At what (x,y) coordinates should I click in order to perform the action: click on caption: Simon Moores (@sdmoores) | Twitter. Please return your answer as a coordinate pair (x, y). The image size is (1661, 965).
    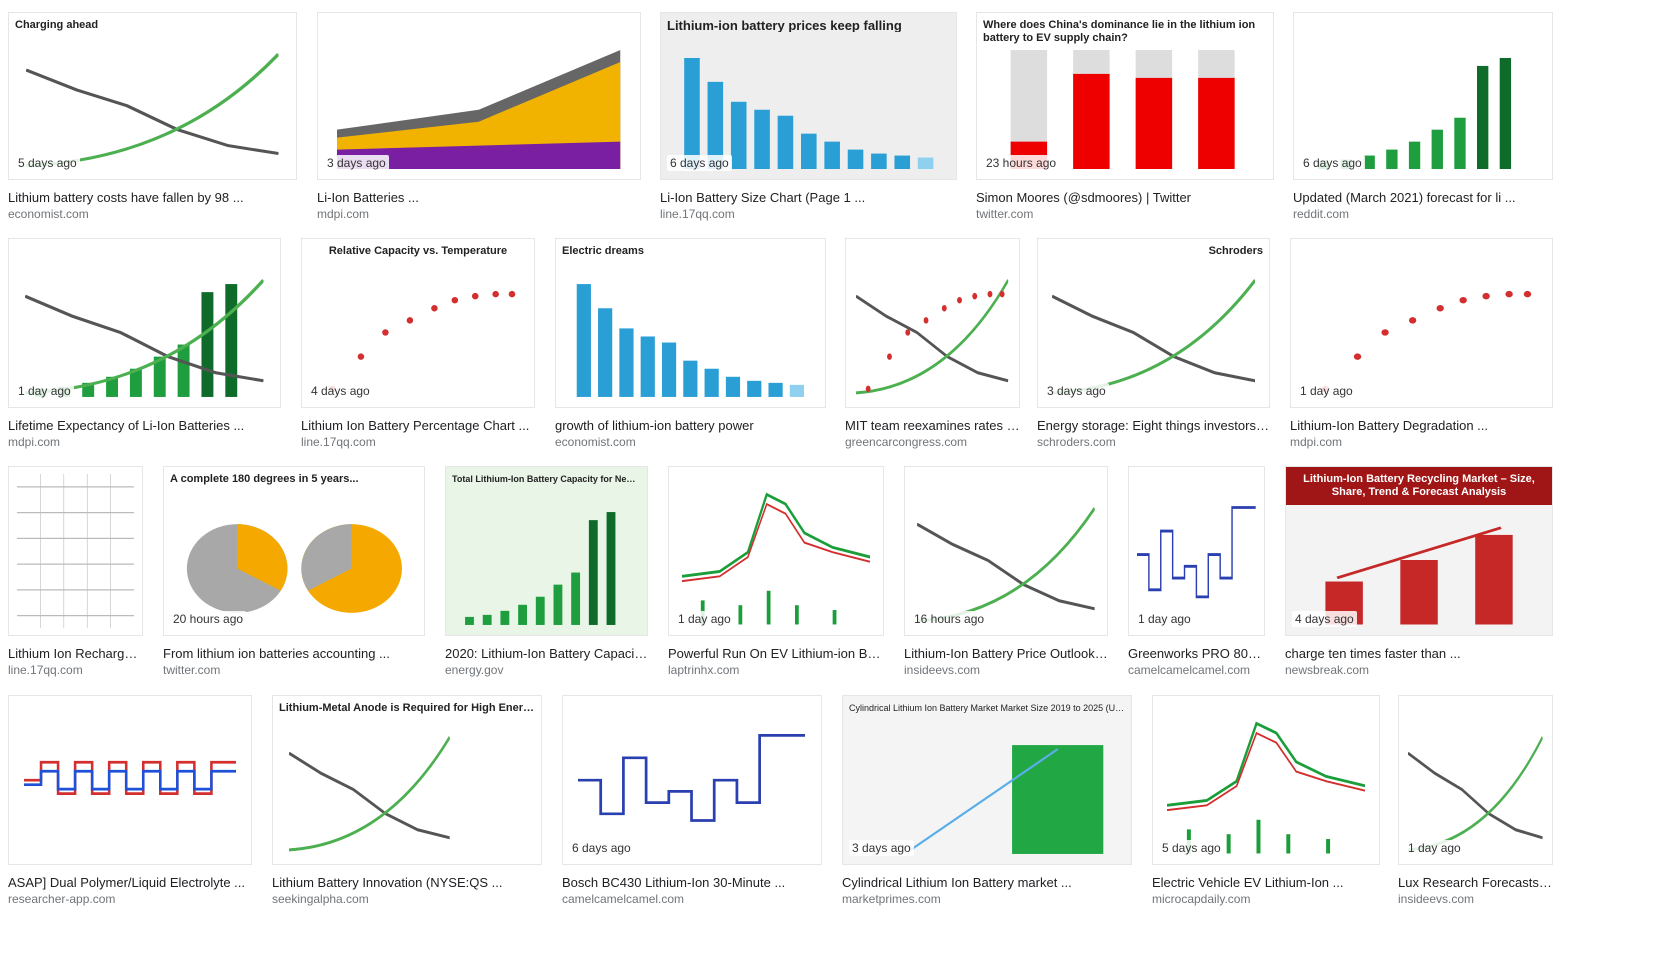
    Looking at the image, I should click on (1084, 197).